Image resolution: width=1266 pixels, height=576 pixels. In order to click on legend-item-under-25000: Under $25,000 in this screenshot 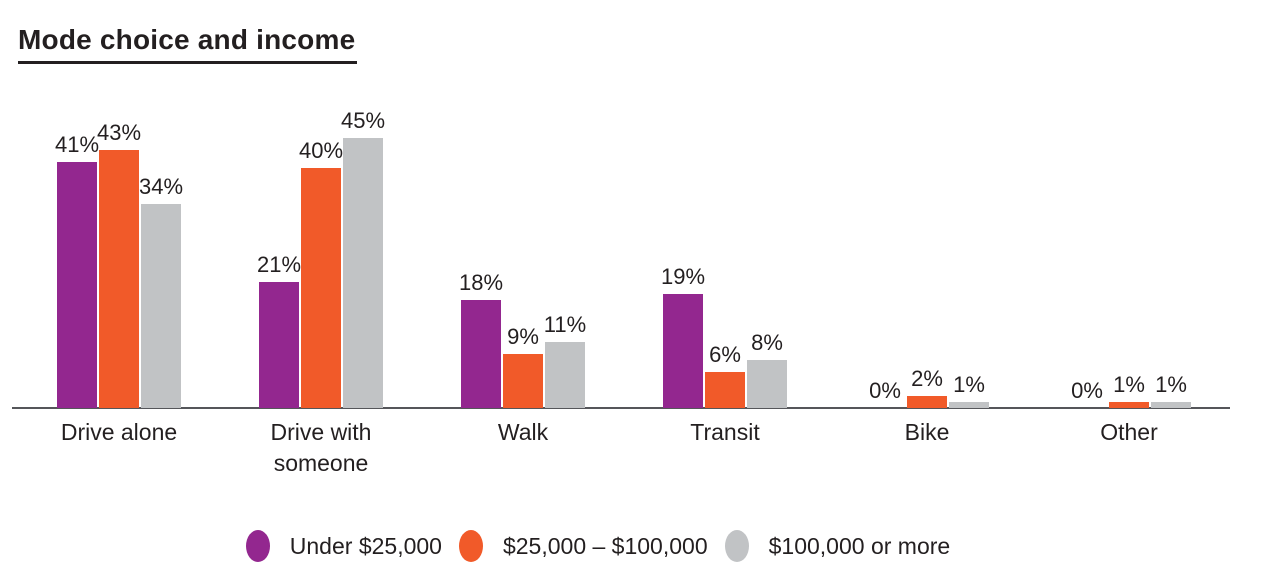, I will do `click(343, 546)`.